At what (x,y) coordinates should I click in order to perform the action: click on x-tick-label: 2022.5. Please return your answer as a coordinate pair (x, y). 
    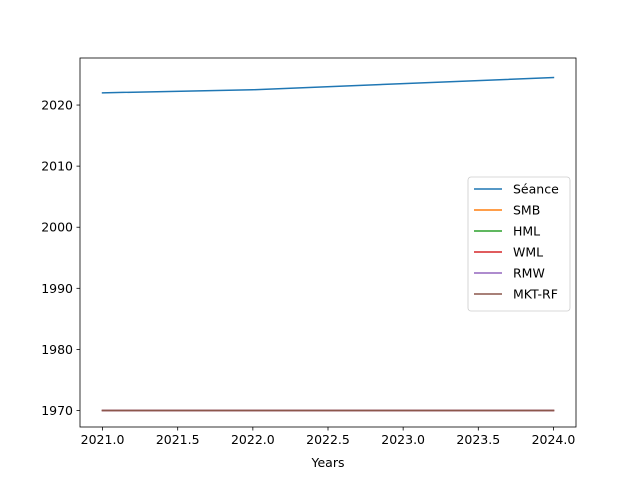
    Looking at the image, I should click on (328, 439).